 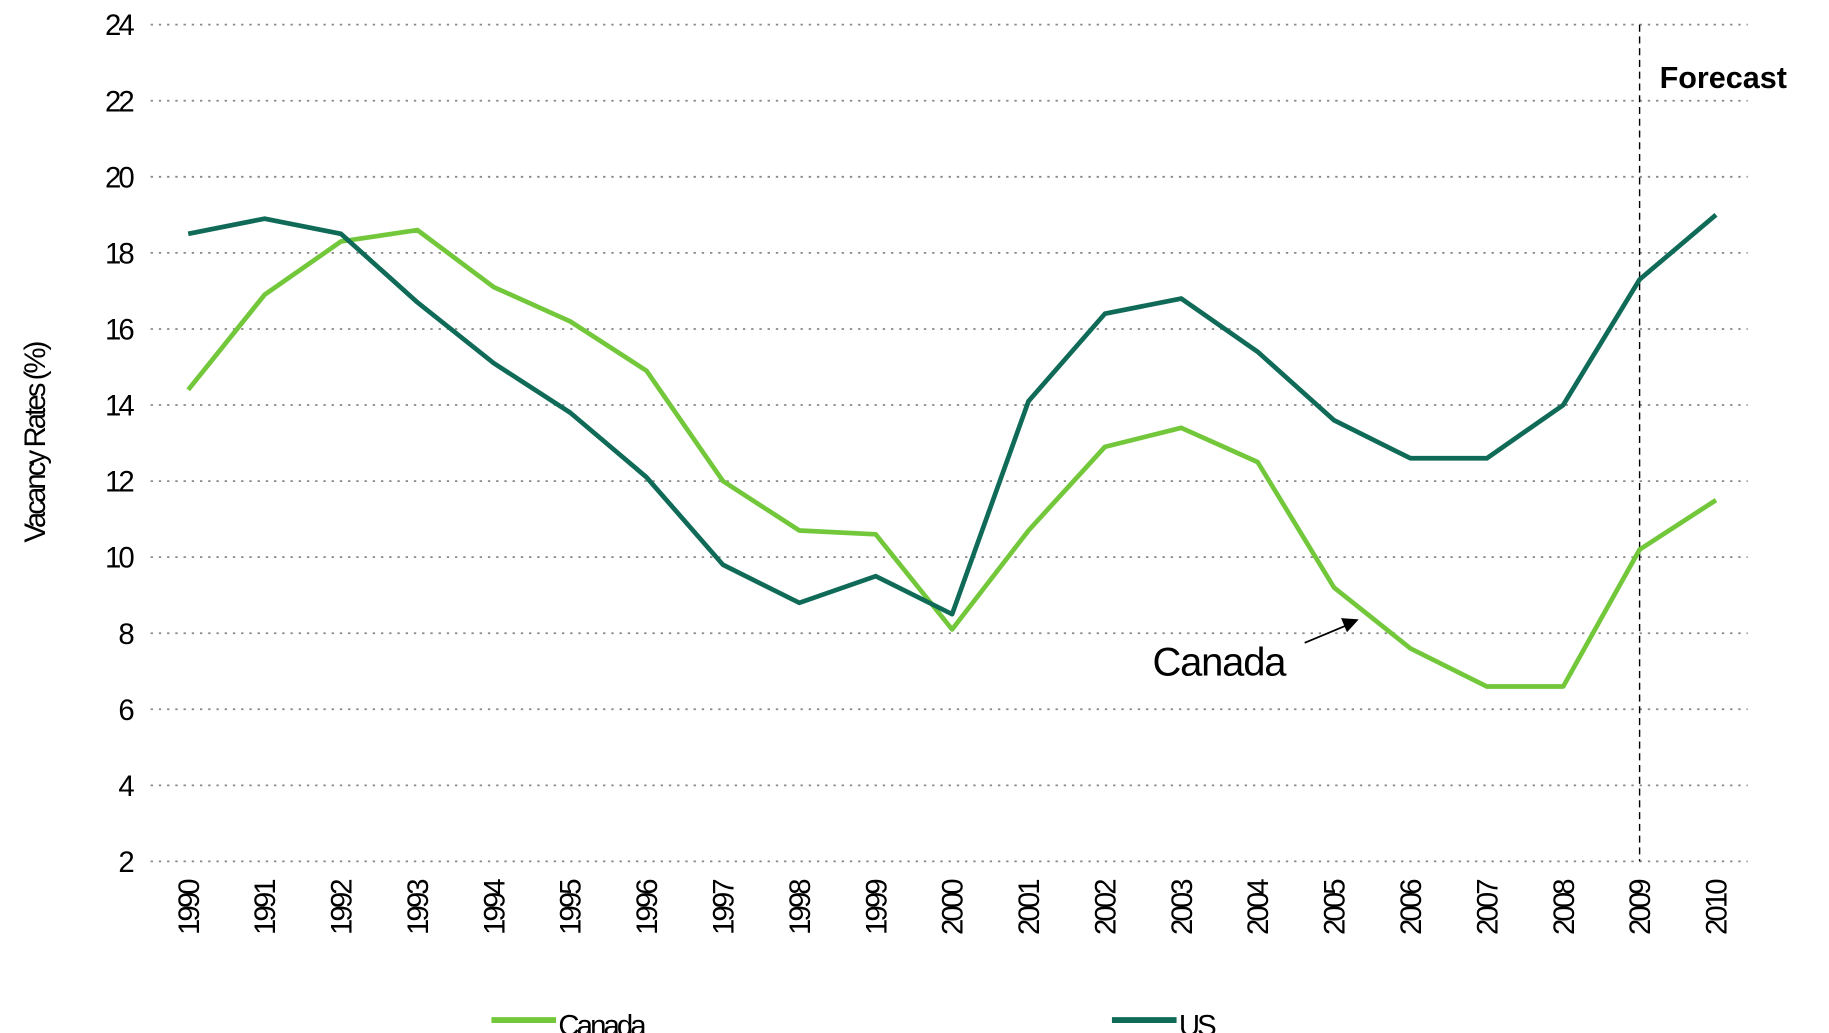 I want to click on y-tick-label: 6, so click(x=126, y=710).